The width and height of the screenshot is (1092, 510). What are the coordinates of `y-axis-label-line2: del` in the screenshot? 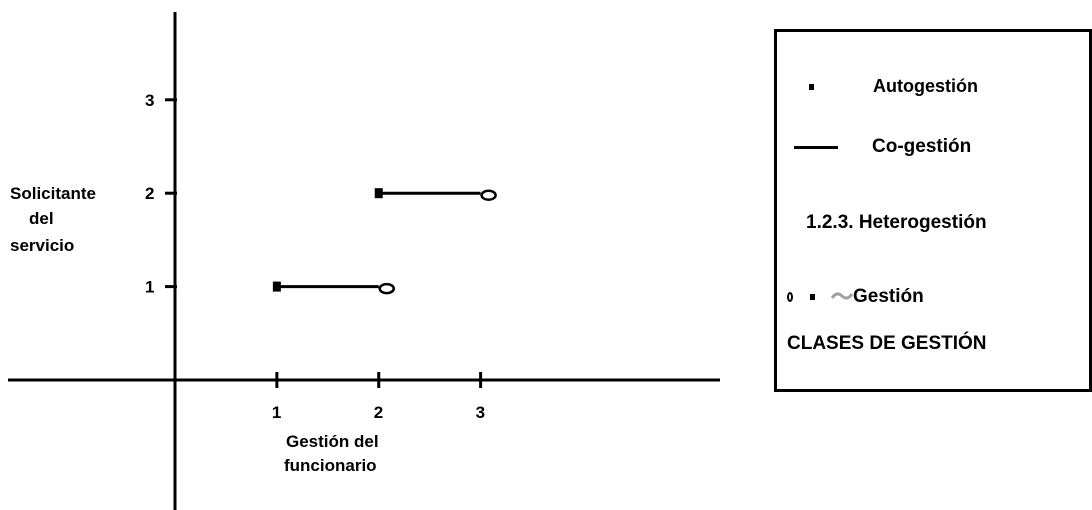 It's located at (41, 218).